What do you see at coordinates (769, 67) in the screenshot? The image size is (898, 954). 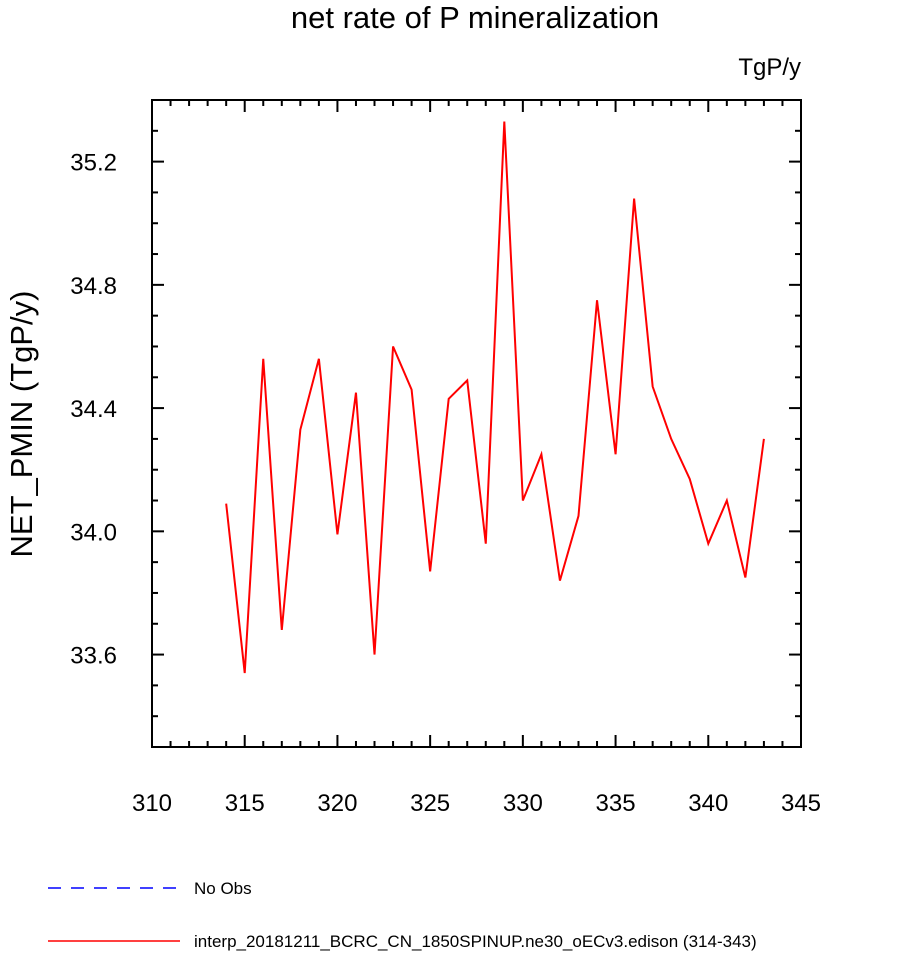 I see `units-label: TgP/y` at bounding box center [769, 67].